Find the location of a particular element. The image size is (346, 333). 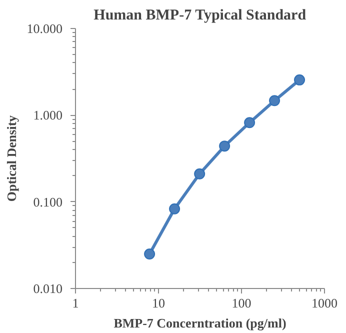

y-tick-label: 10.000 is located at coordinates (44, 28).